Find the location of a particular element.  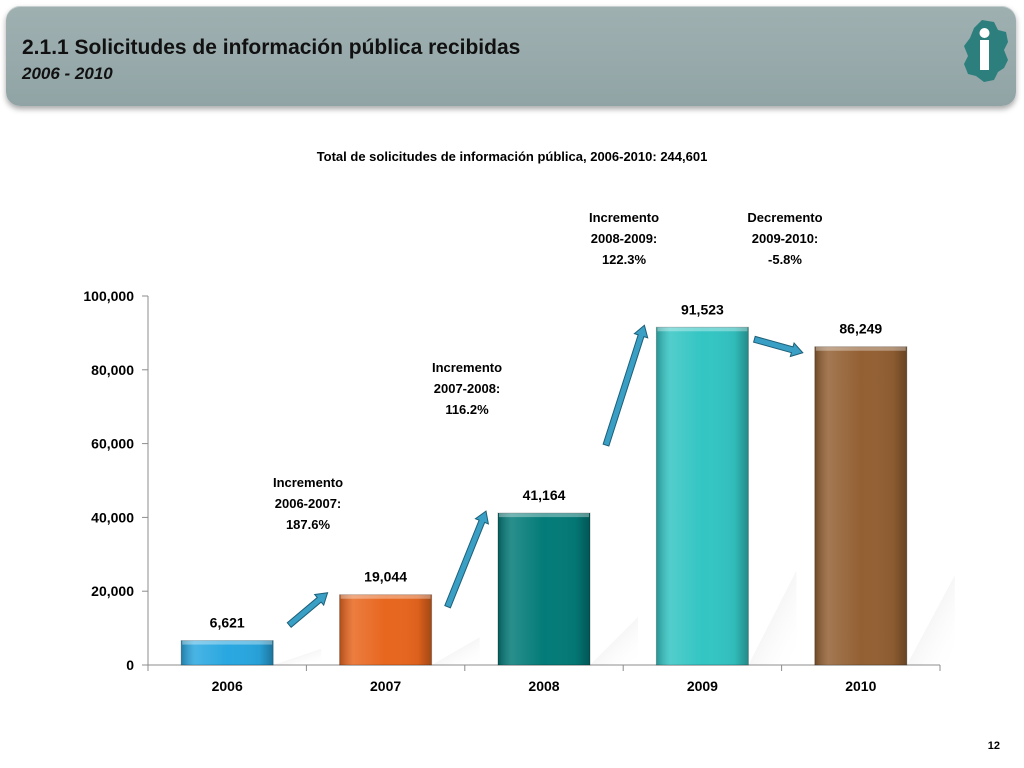

change-annotation: Decremento 2009-2010: -5.8% is located at coordinates (785, 238).